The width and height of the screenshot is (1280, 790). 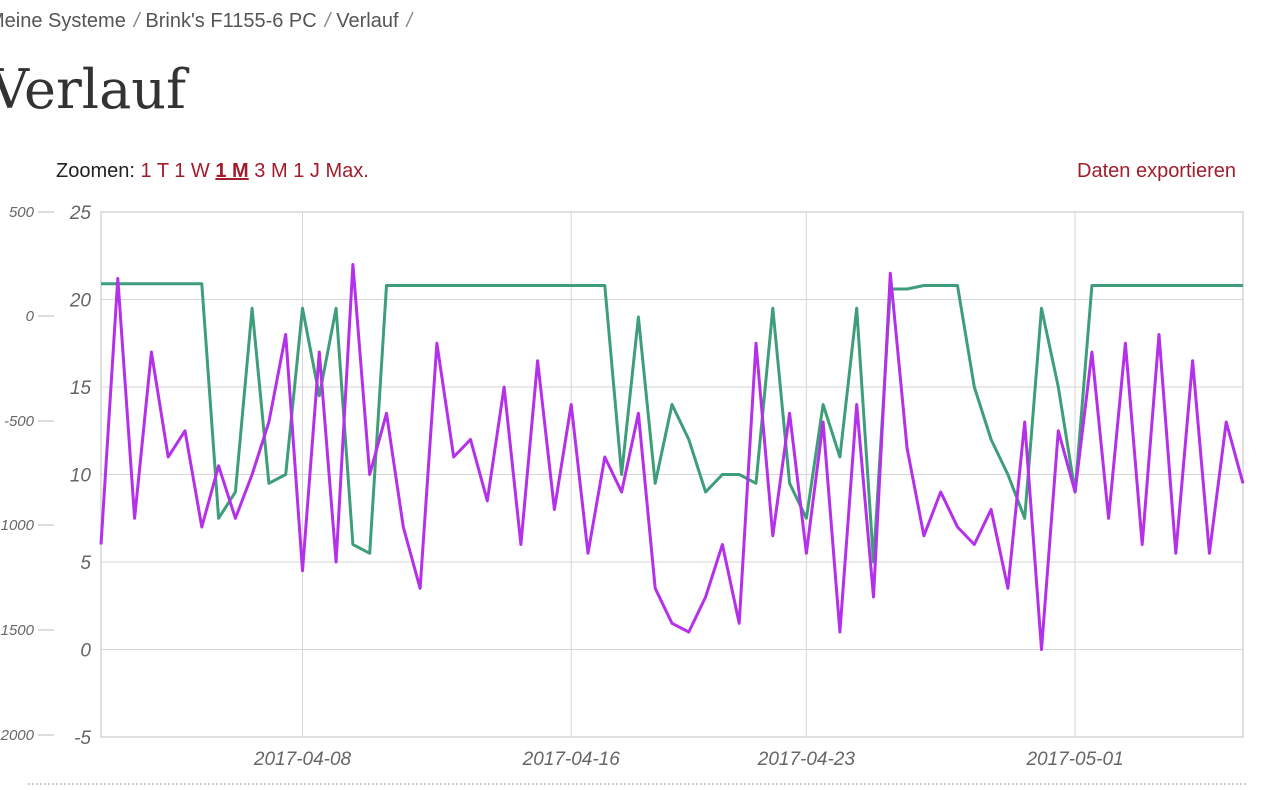 What do you see at coordinates (231, 21) in the screenshot?
I see `breadcrumb-item-device: Brink's F1155-6 PC` at bounding box center [231, 21].